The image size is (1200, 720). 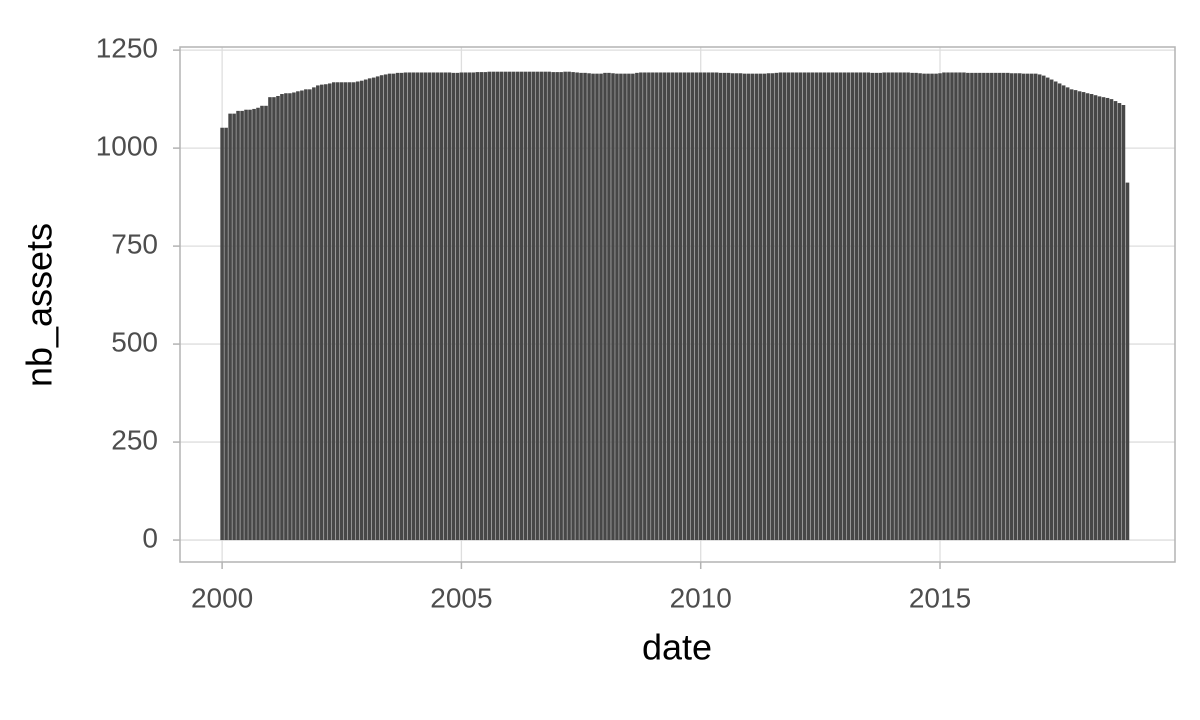 What do you see at coordinates (940, 597) in the screenshot?
I see `x-tick-label: 2015` at bounding box center [940, 597].